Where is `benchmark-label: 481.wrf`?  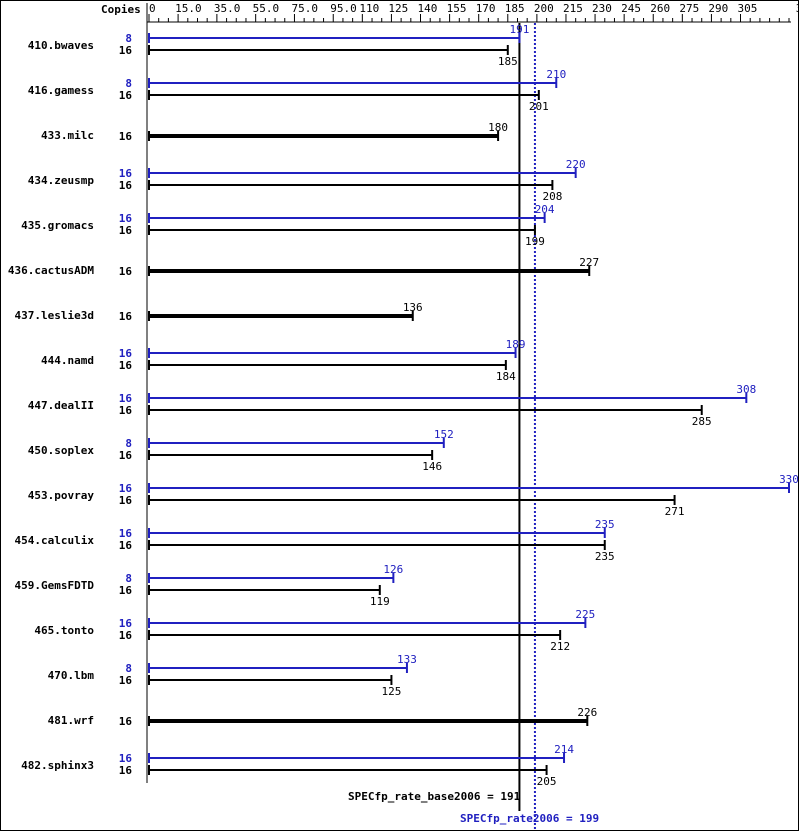
benchmark-label: 481.wrf is located at coordinates (71, 720).